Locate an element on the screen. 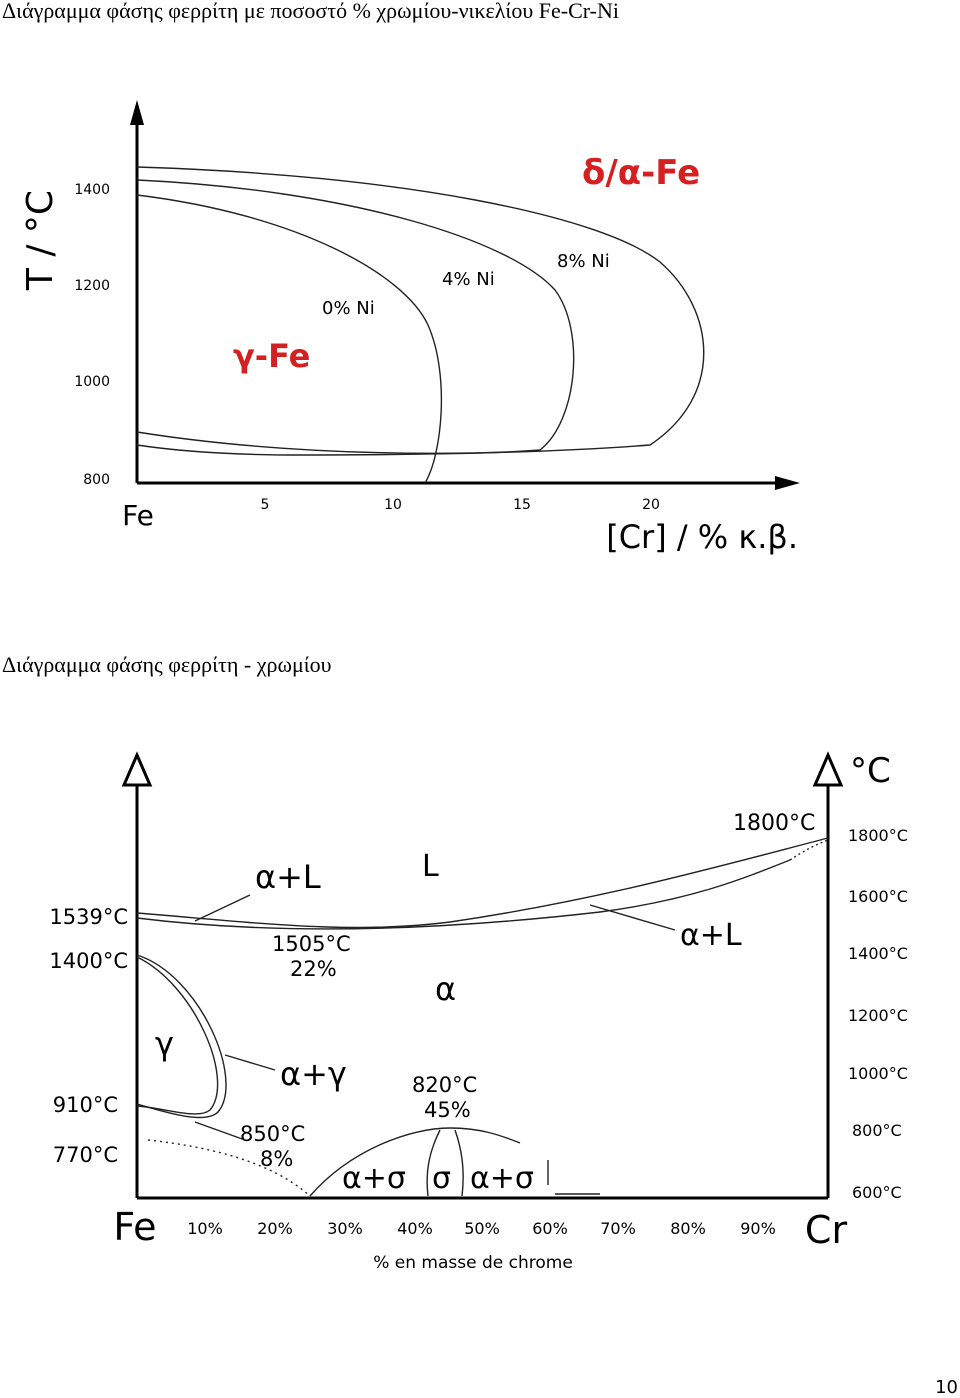  right-tick-label: 1400°C is located at coordinates (878, 953).